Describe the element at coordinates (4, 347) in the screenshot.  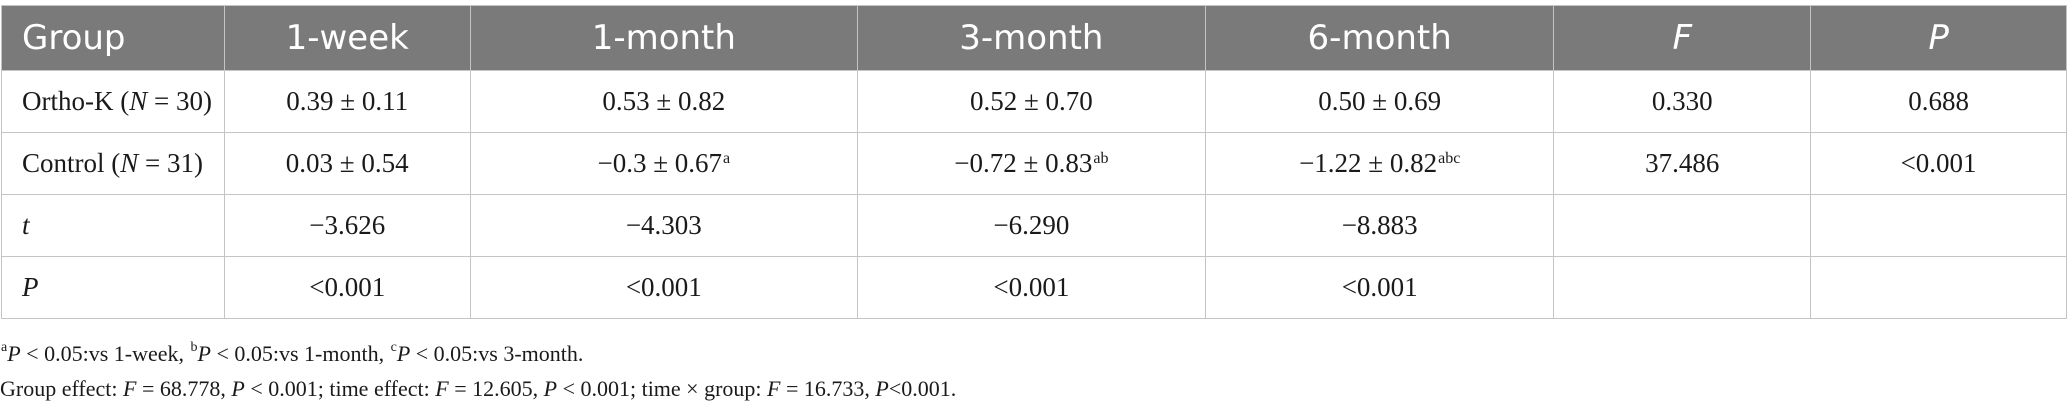
I see `footnote-marker-a: a` at that location.